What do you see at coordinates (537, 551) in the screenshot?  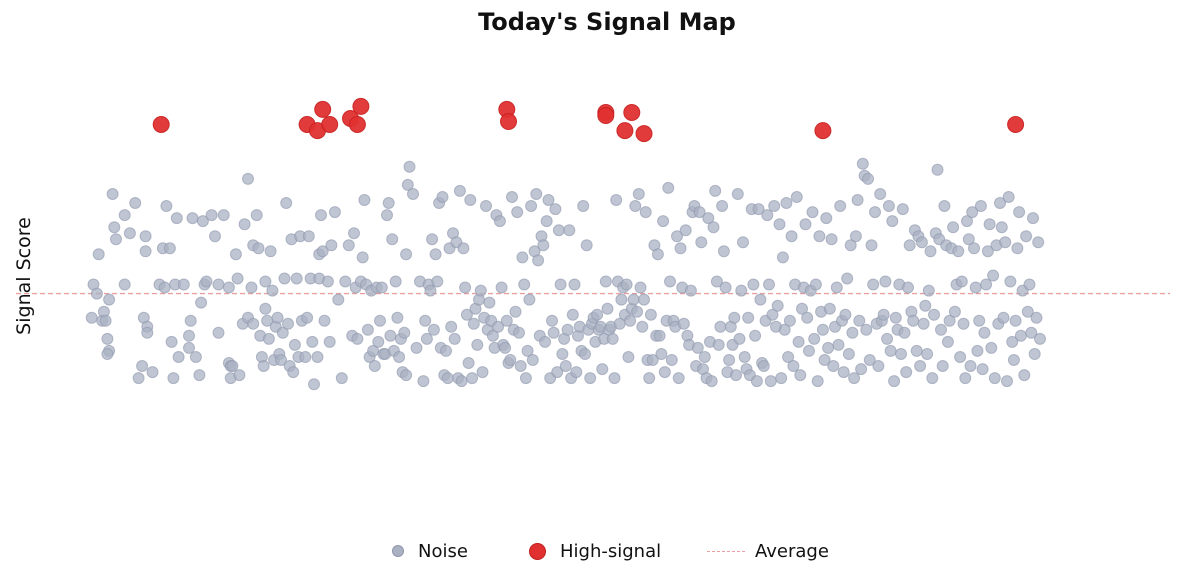 I see `high-signal-marker-icon` at bounding box center [537, 551].